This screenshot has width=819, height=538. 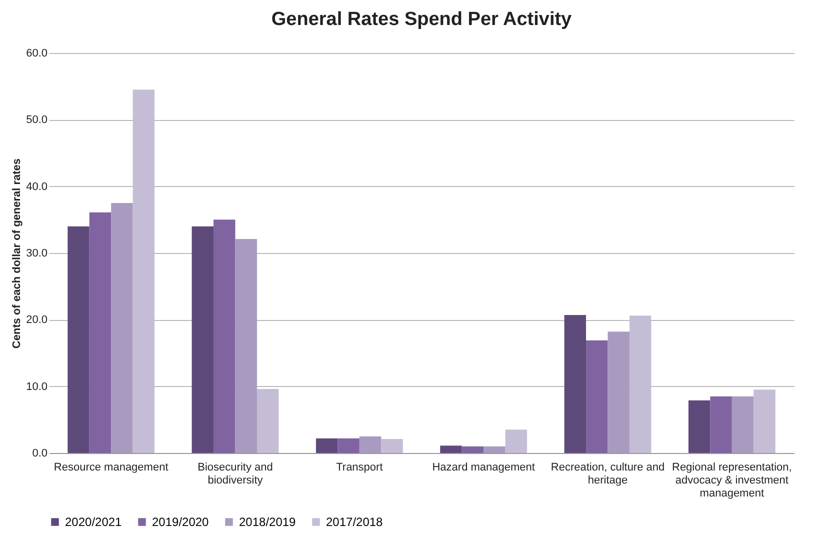 What do you see at coordinates (355, 522) in the screenshot?
I see `legend-label: 2017/2018` at bounding box center [355, 522].